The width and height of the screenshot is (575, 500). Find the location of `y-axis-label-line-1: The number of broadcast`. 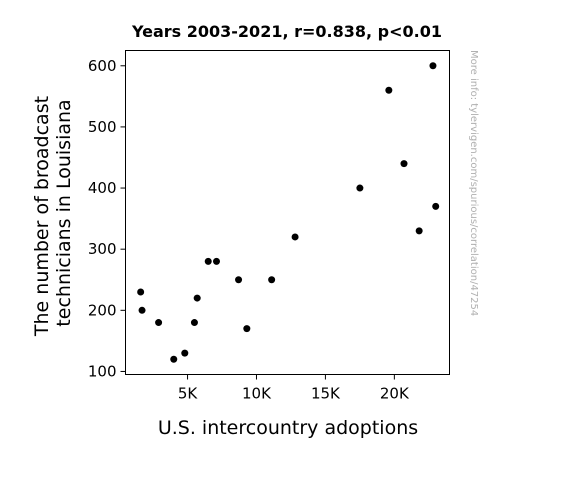

y-axis-label-line-1: The number of broadcast is located at coordinates (42, 216).